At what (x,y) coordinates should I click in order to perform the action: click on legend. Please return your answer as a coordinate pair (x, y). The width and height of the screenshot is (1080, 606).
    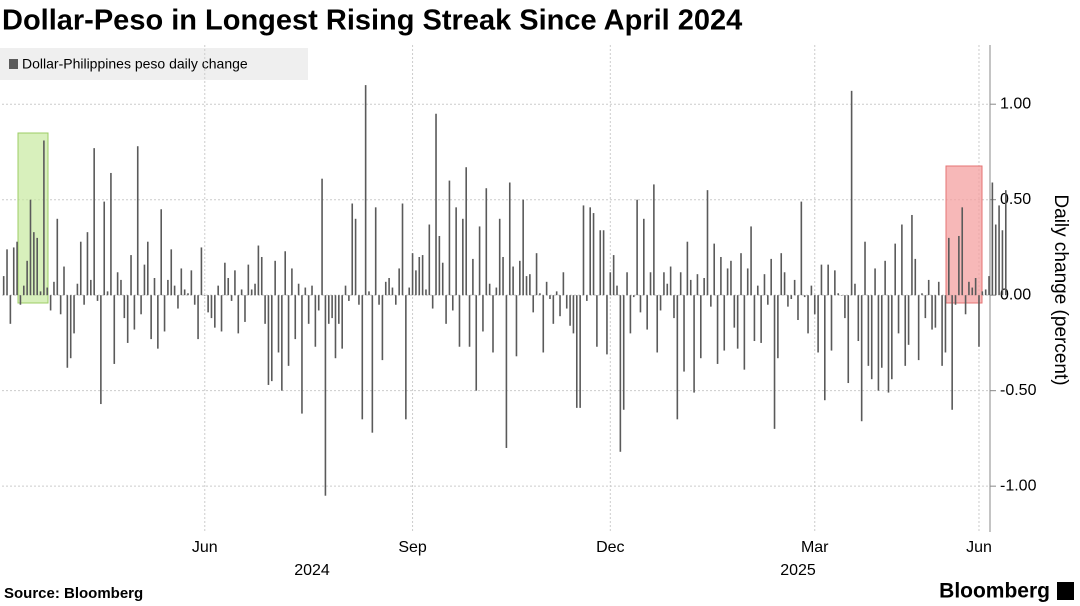
    Looking at the image, I should click on (154, 64).